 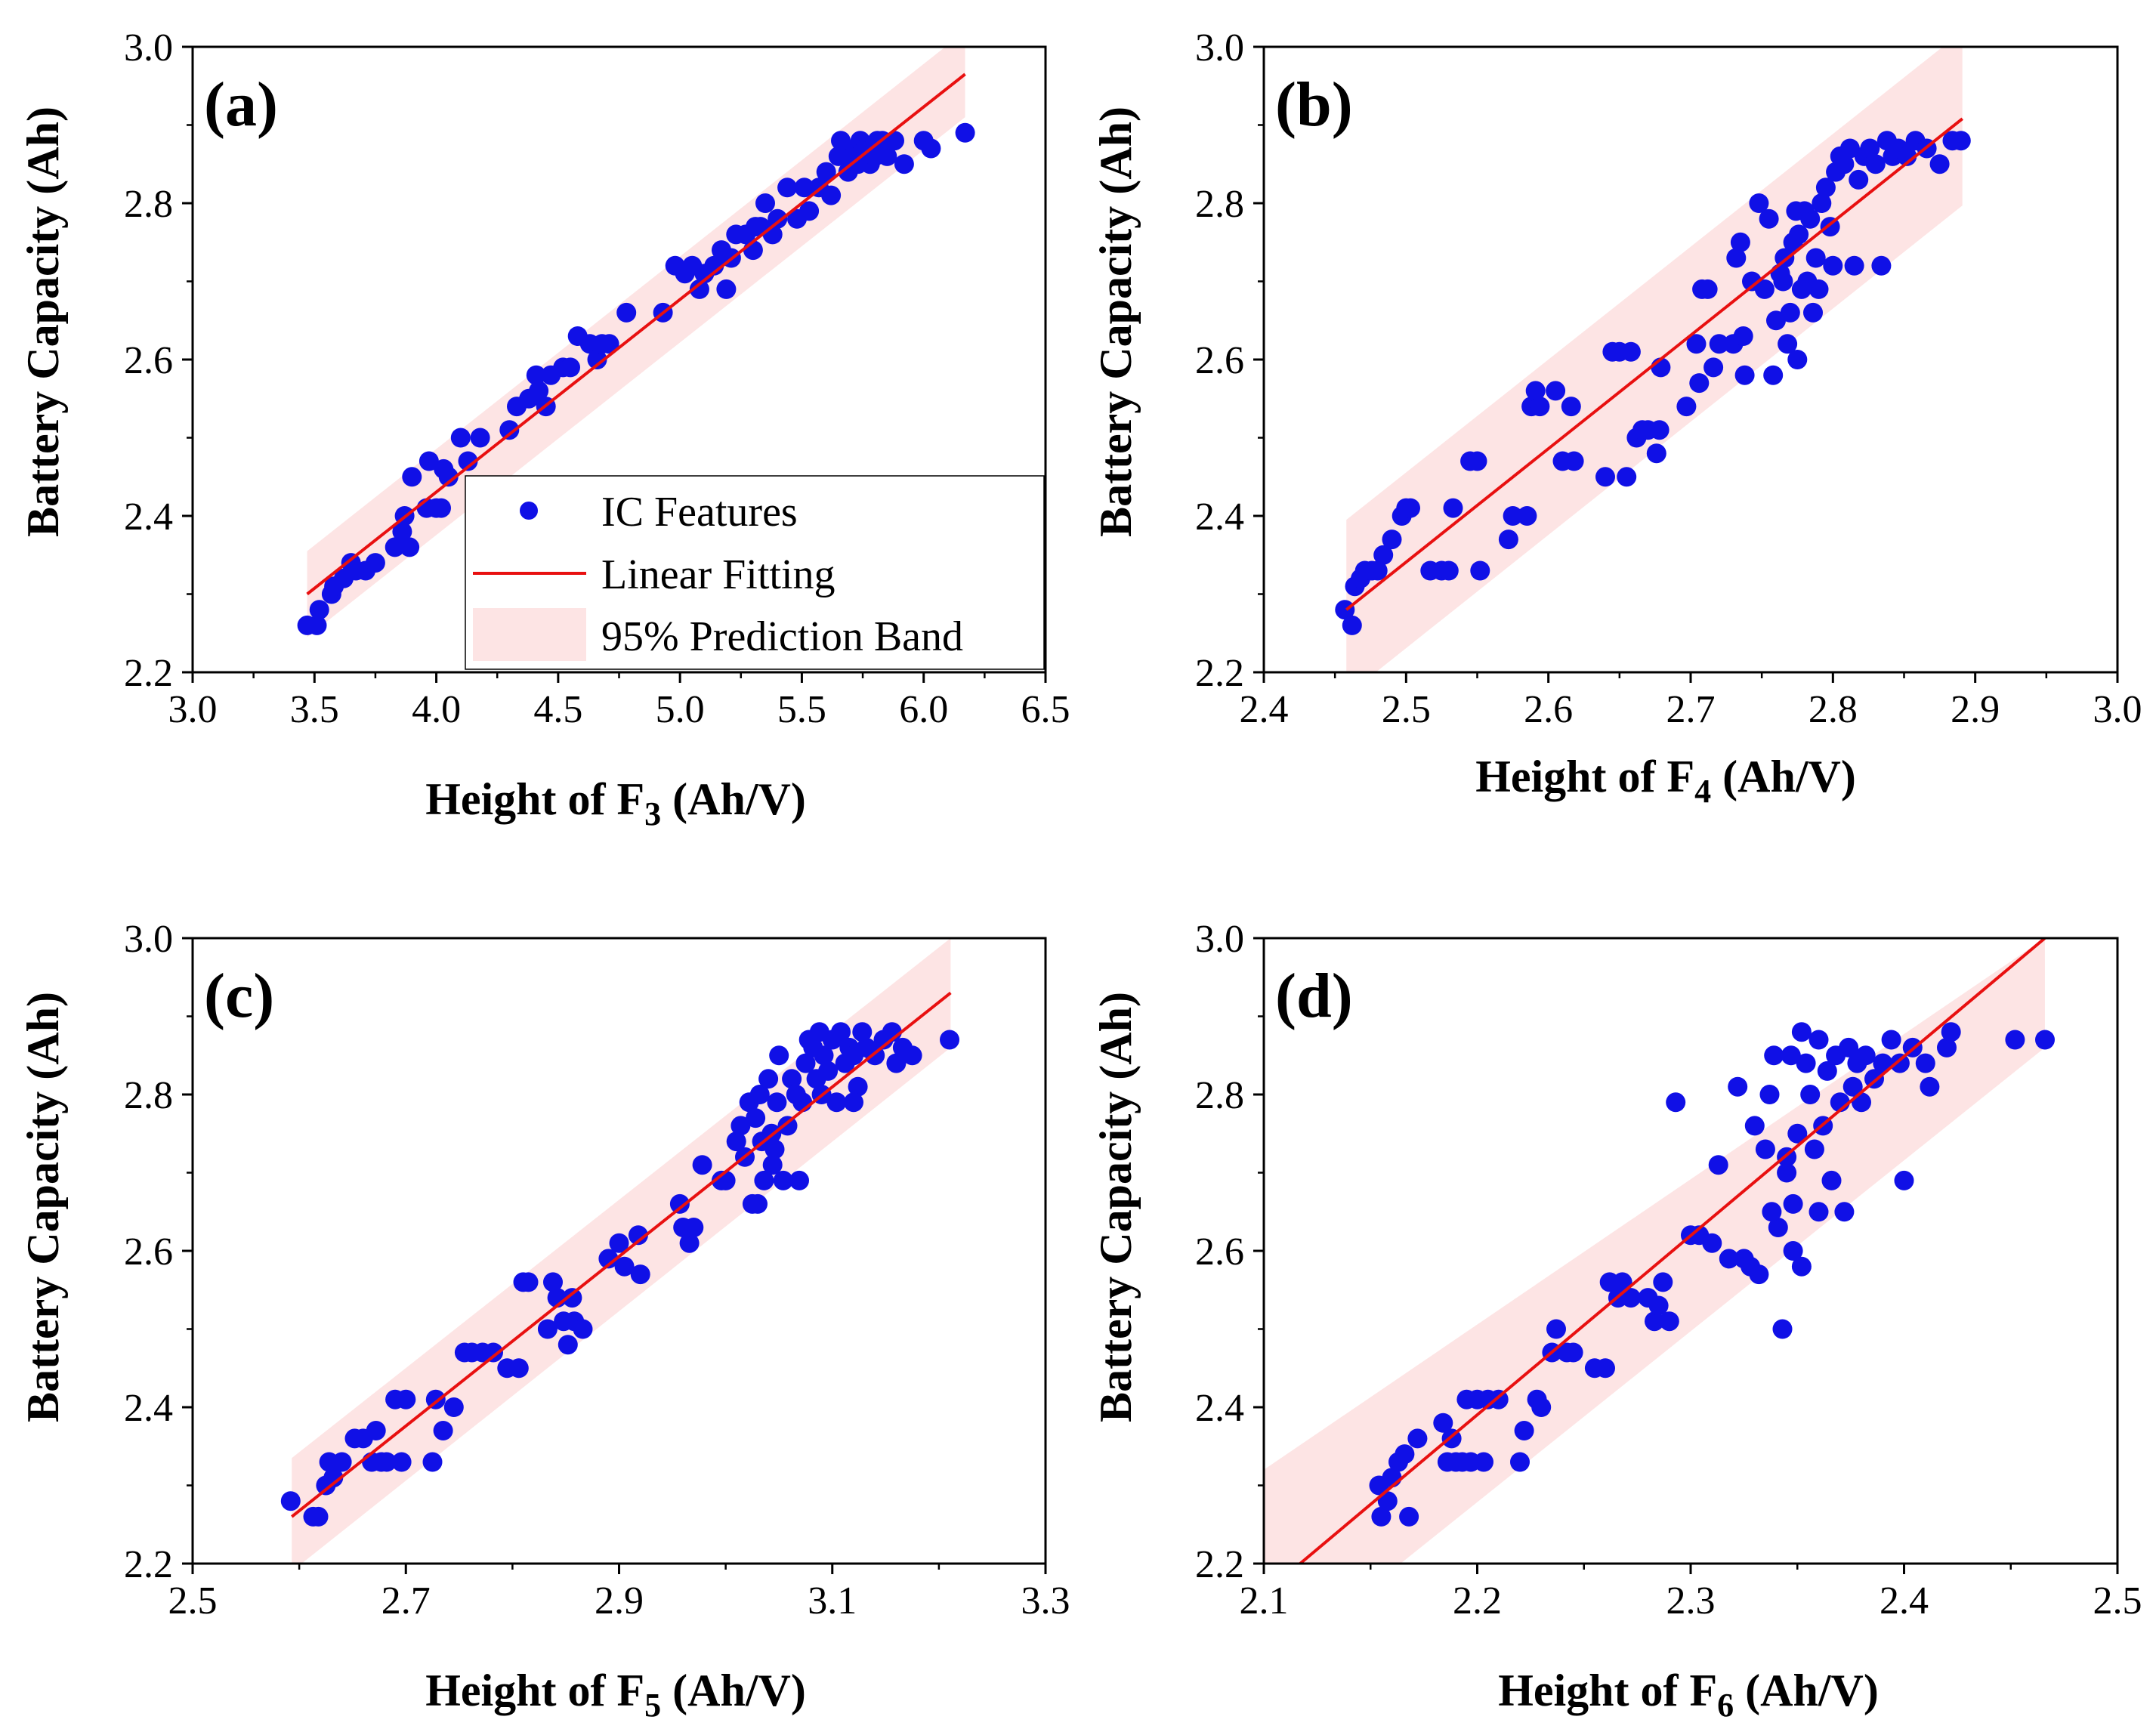 I want to click on panel-label-d: (d), so click(x=1314, y=996).